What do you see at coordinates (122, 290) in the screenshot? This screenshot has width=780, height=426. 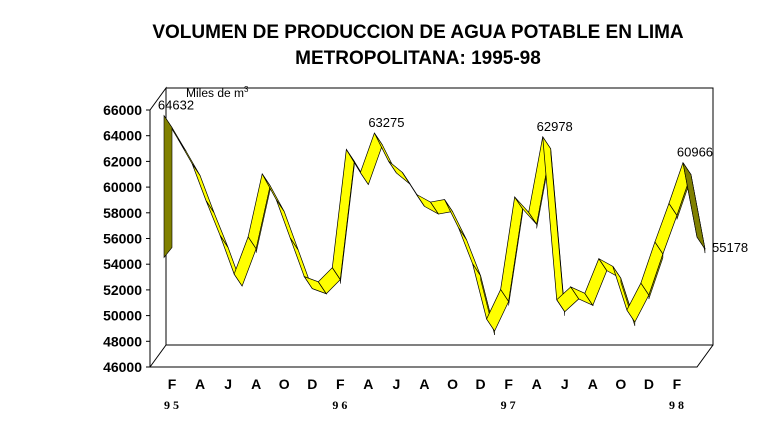 I see `y-tick-label: 52000` at bounding box center [122, 290].